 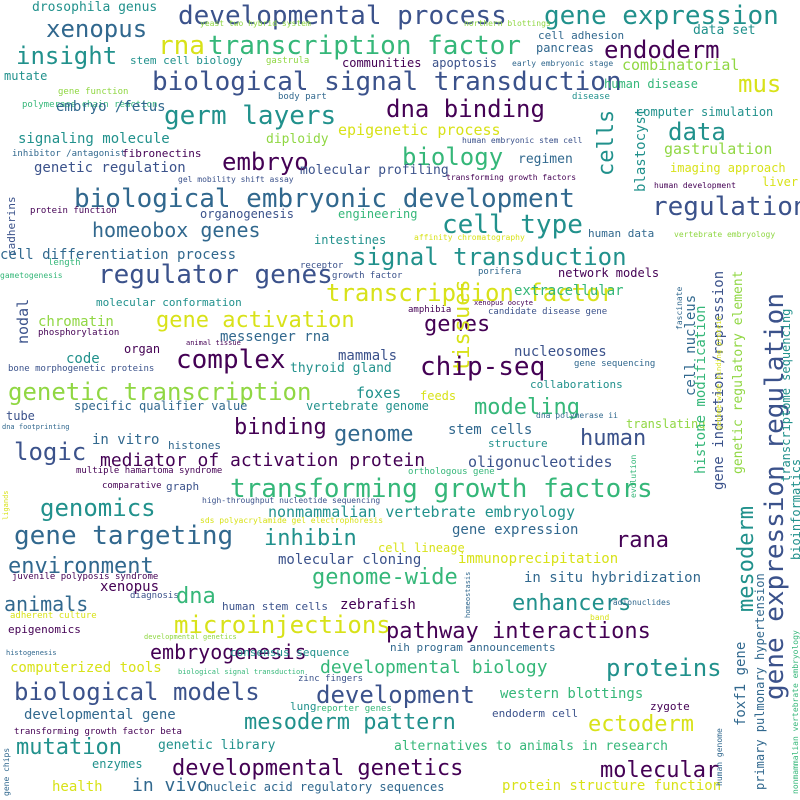 I want to click on word: cell adhesion, so click(x=581, y=35).